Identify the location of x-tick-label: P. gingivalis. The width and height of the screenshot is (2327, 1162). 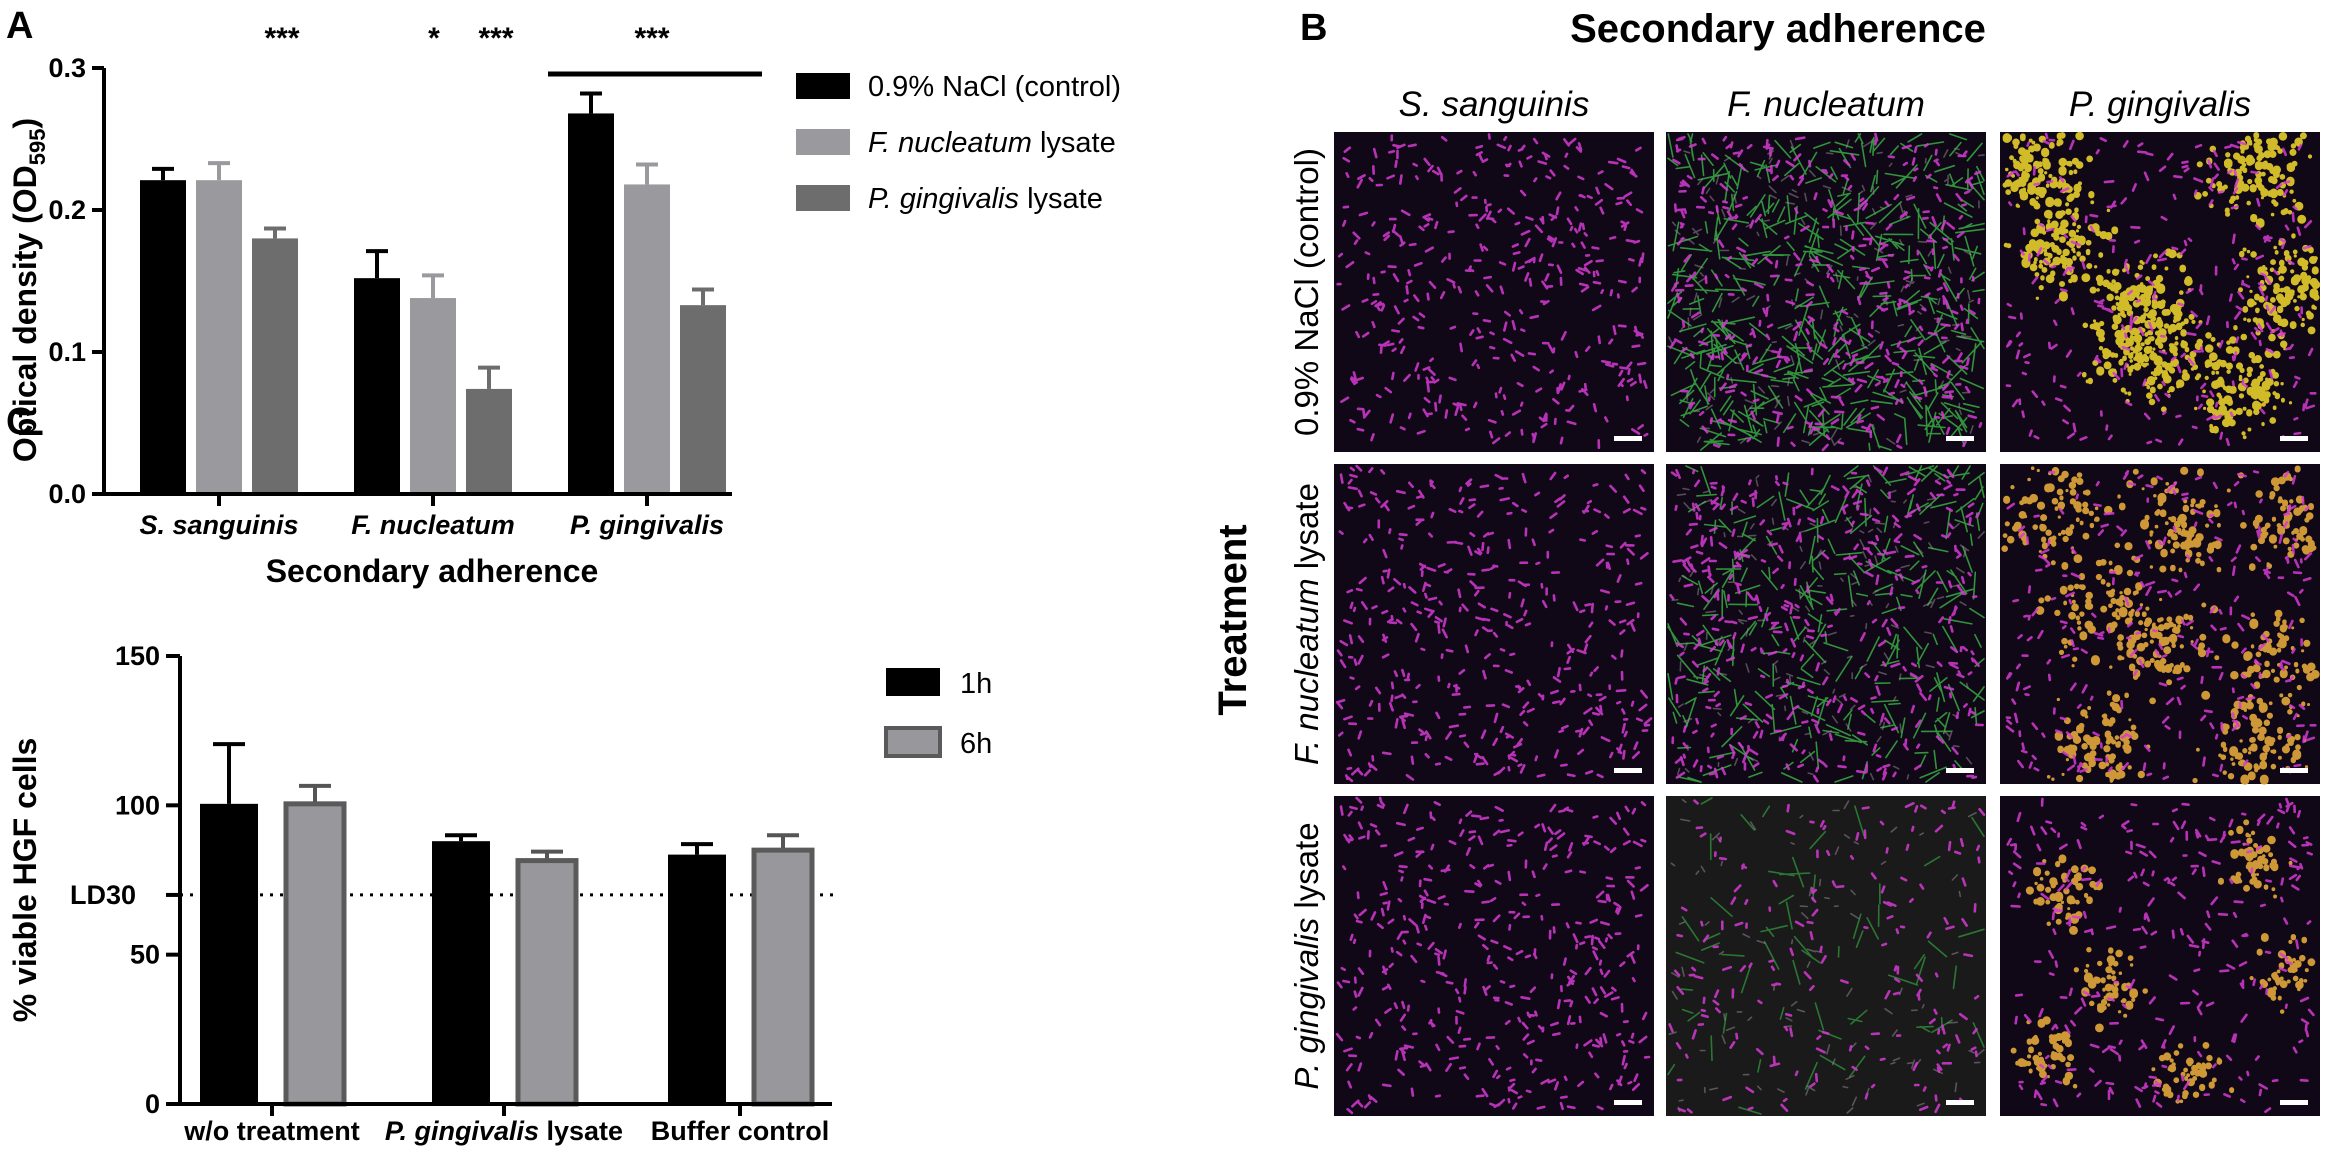
(647, 525).